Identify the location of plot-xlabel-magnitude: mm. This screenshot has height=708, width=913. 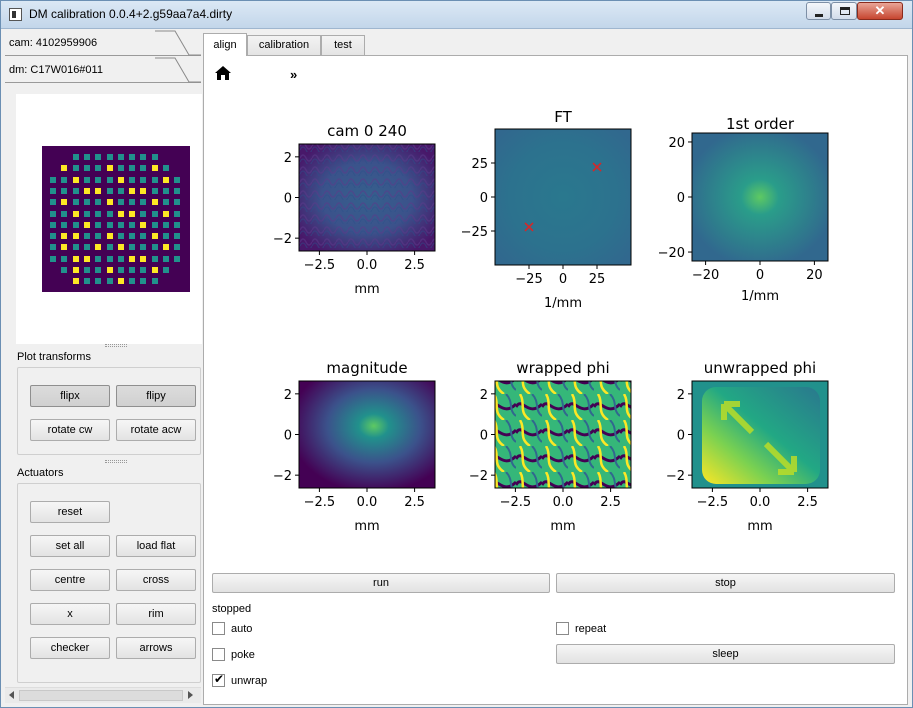
(366, 526).